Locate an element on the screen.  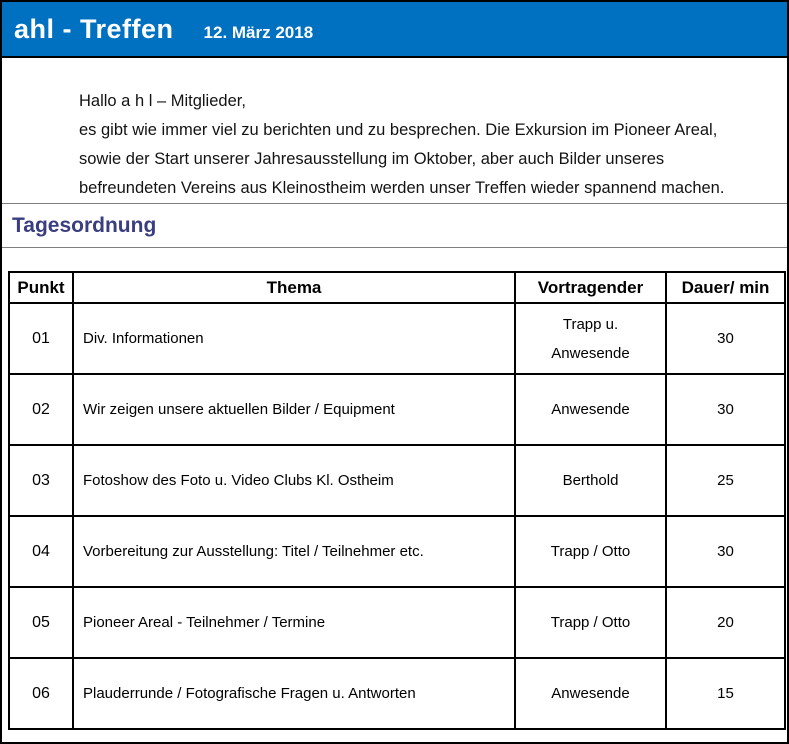
cell-punkt: 05 is located at coordinates (41, 622).